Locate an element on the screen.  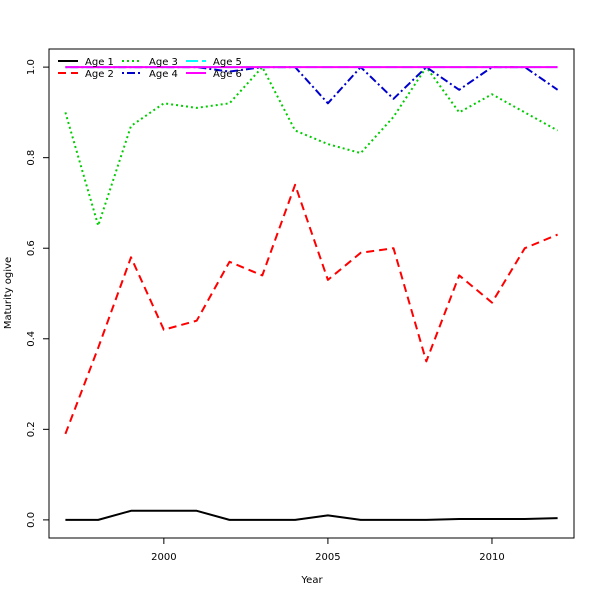
x-tick-label: 2010 is located at coordinates (491, 557).